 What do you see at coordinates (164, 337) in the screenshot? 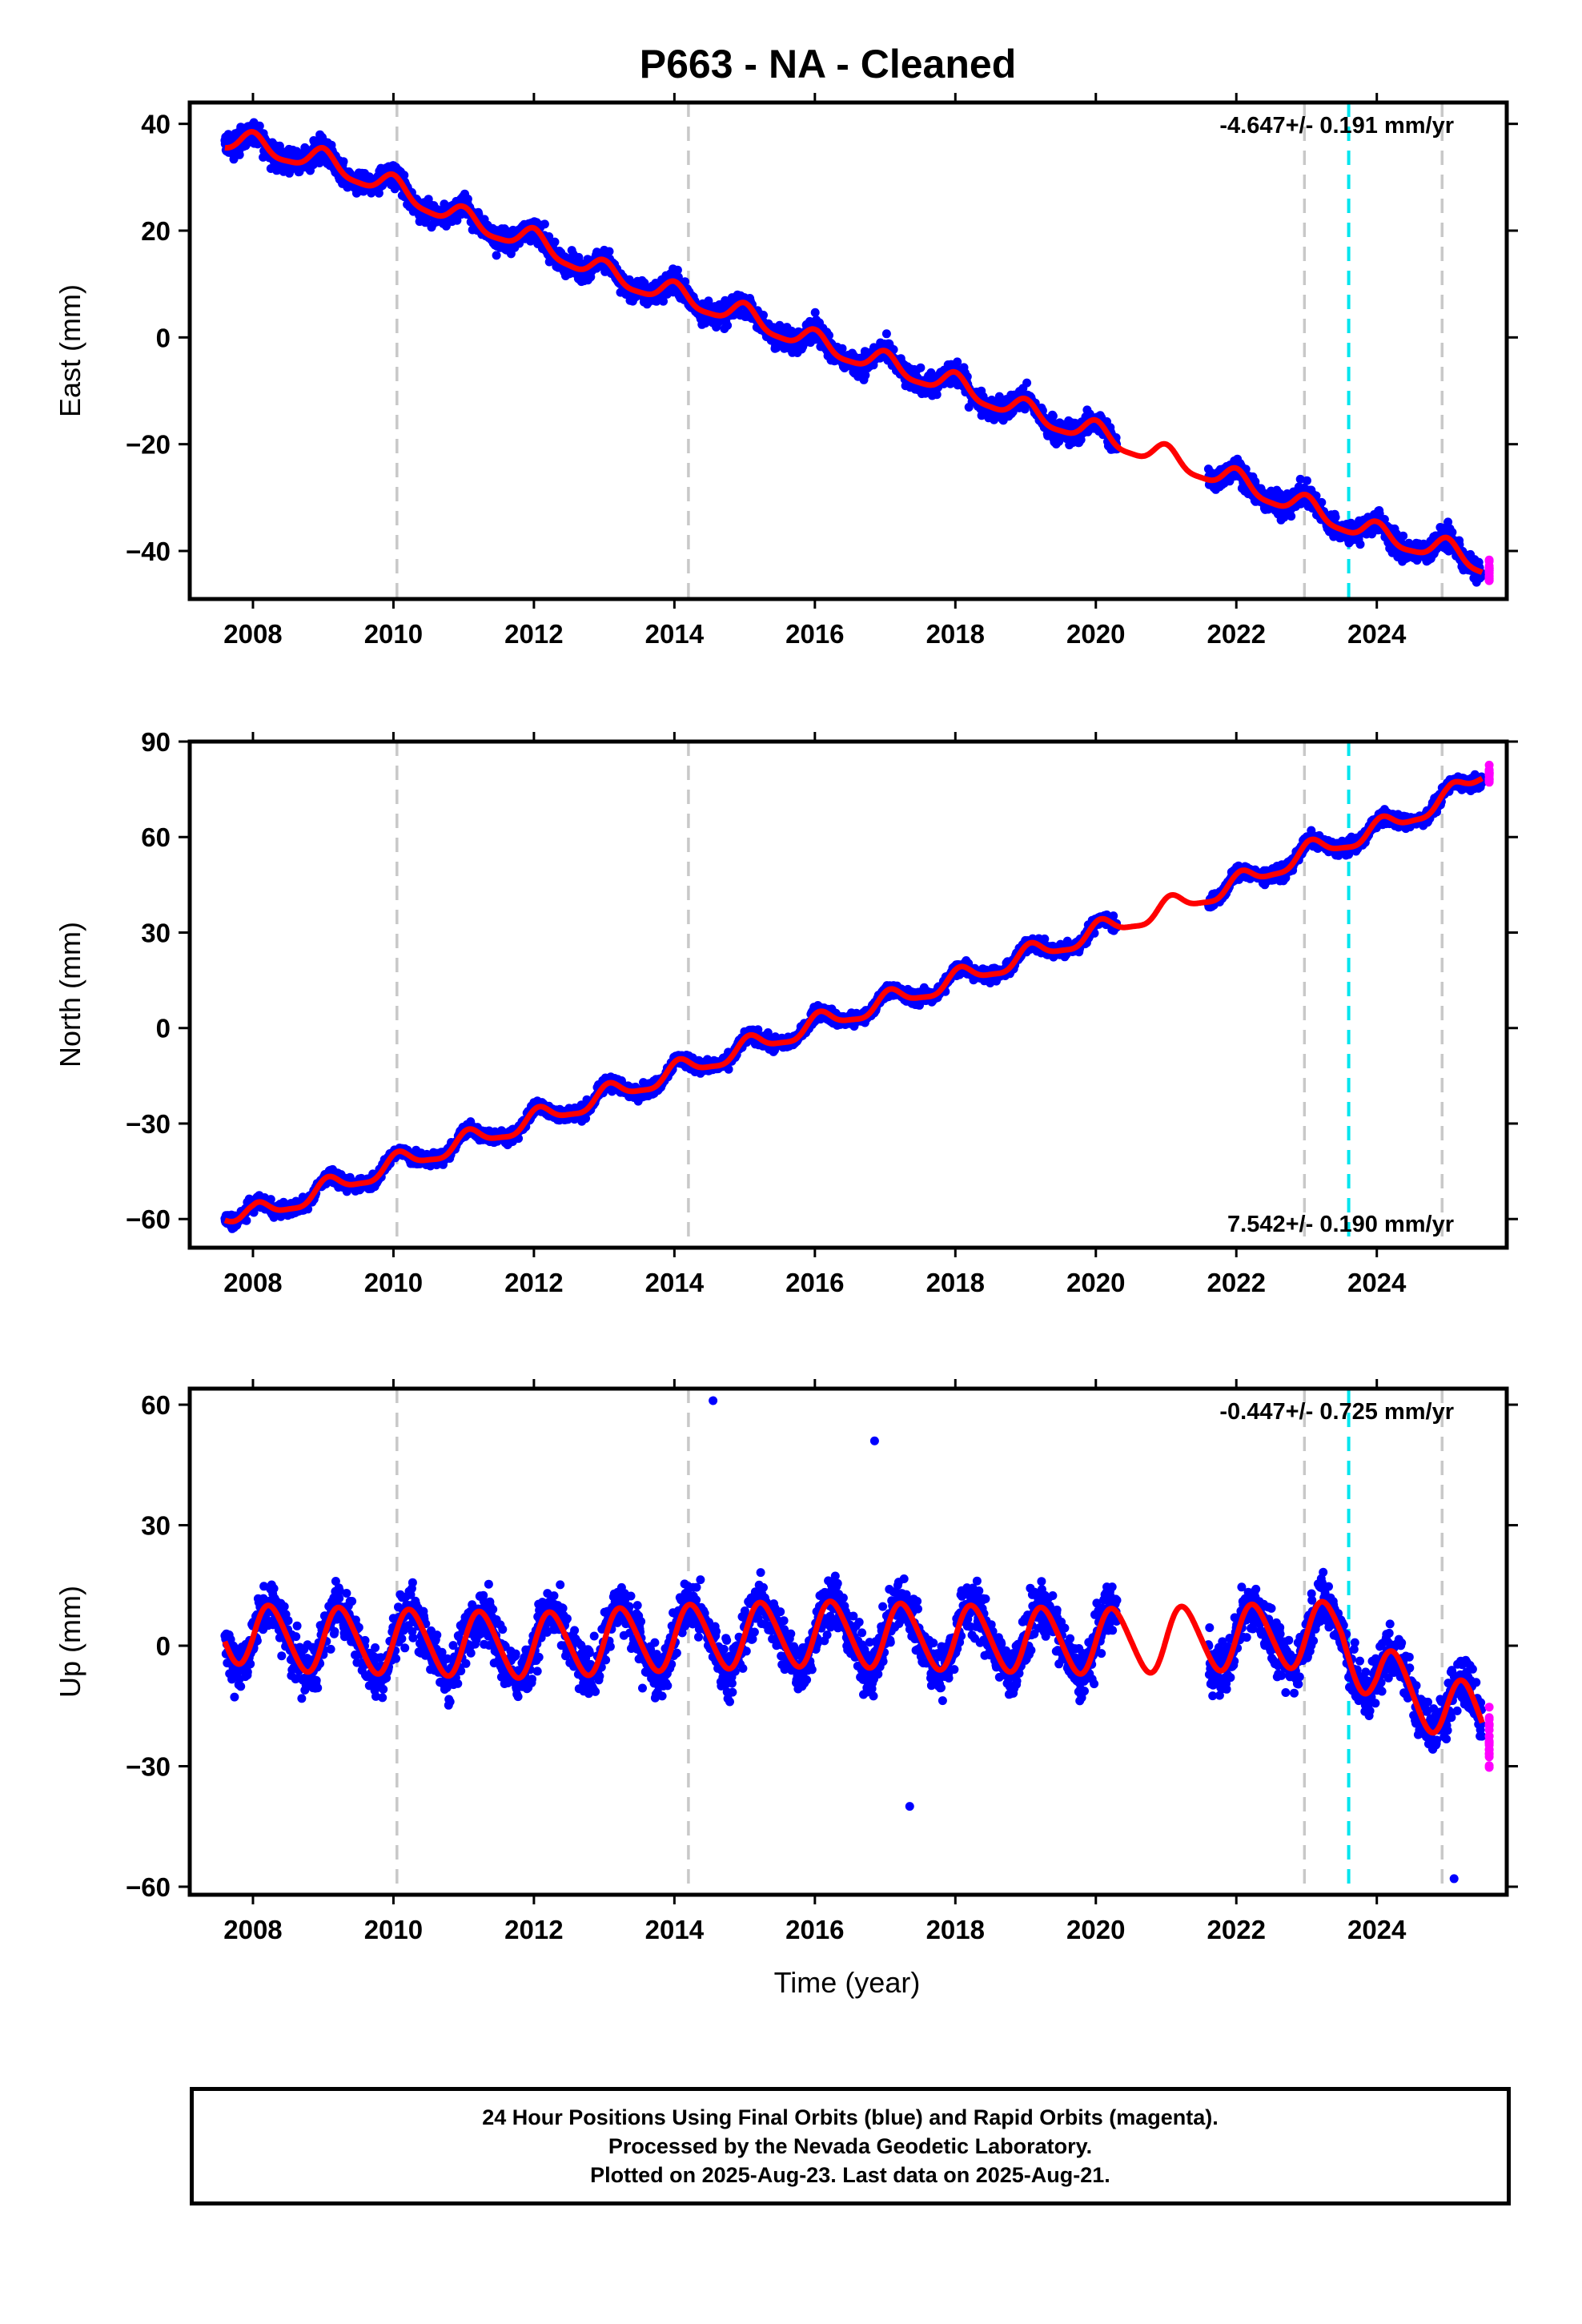
I see `y-tick-label: 0` at bounding box center [164, 337].